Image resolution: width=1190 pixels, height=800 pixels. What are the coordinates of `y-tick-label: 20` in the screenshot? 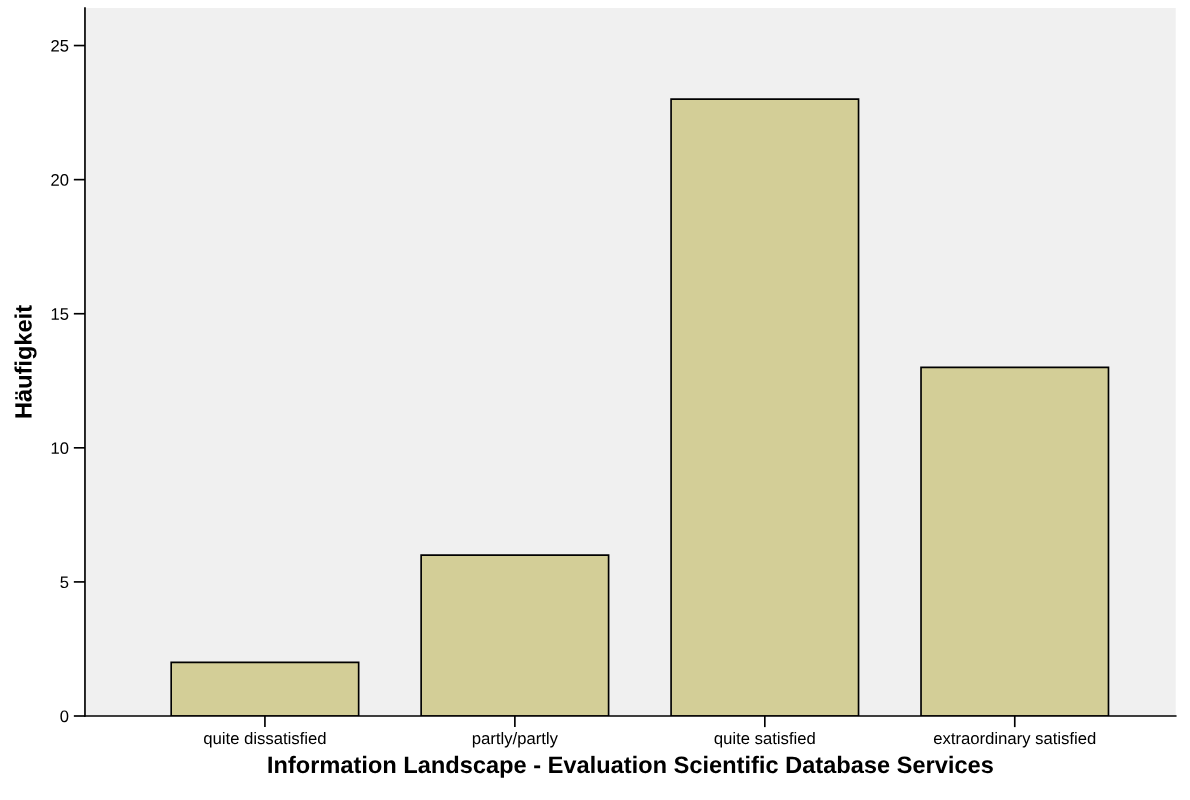 It's located at (60, 180).